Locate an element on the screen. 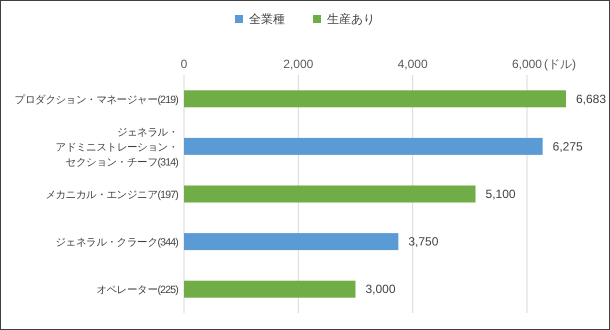 This screenshot has width=610, height=330. y-tick-label: ジェネラル・クラーク(344) is located at coordinates (116, 242).